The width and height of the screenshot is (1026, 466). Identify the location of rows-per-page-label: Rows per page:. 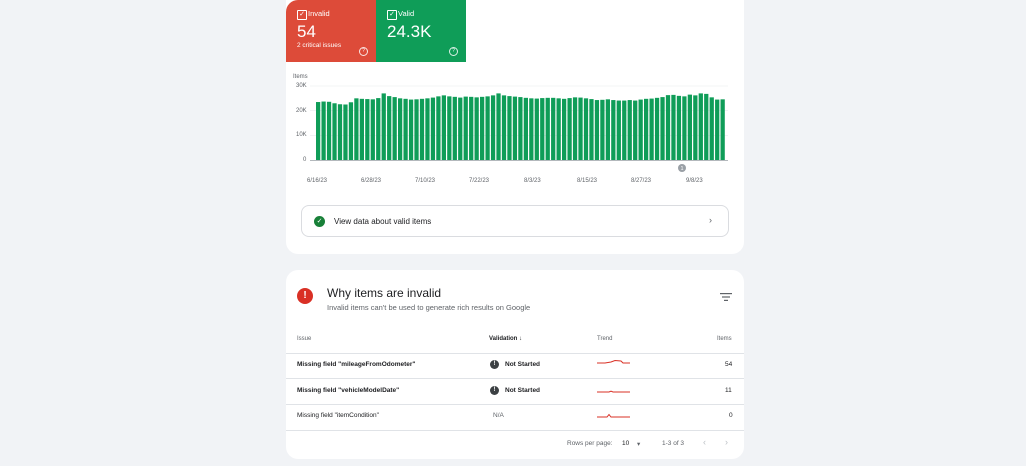
(590, 443).